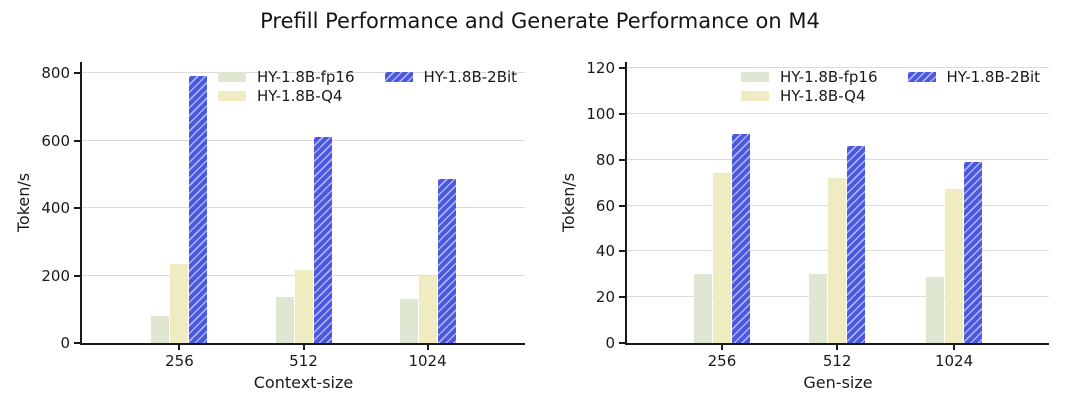 This screenshot has height=400, width=1080. Describe the element at coordinates (605, 205) in the screenshot. I see `y-tick-label: 60` at that location.